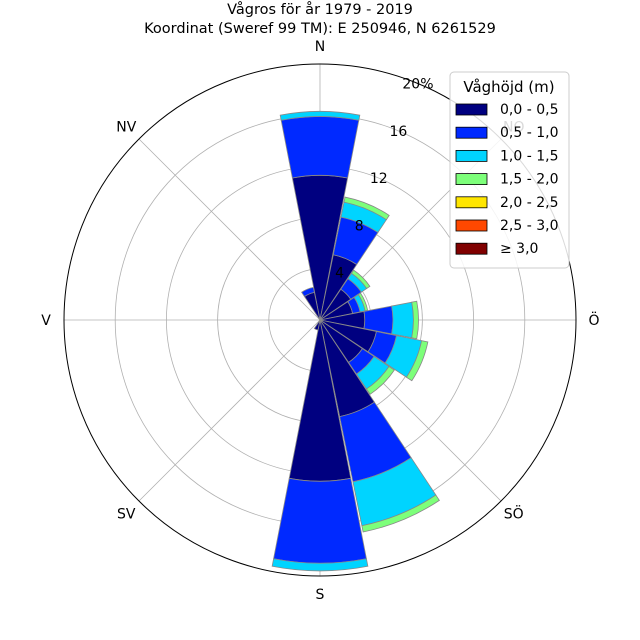  I want to click on legend-label: 1,0 - 1,5, so click(529, 156).